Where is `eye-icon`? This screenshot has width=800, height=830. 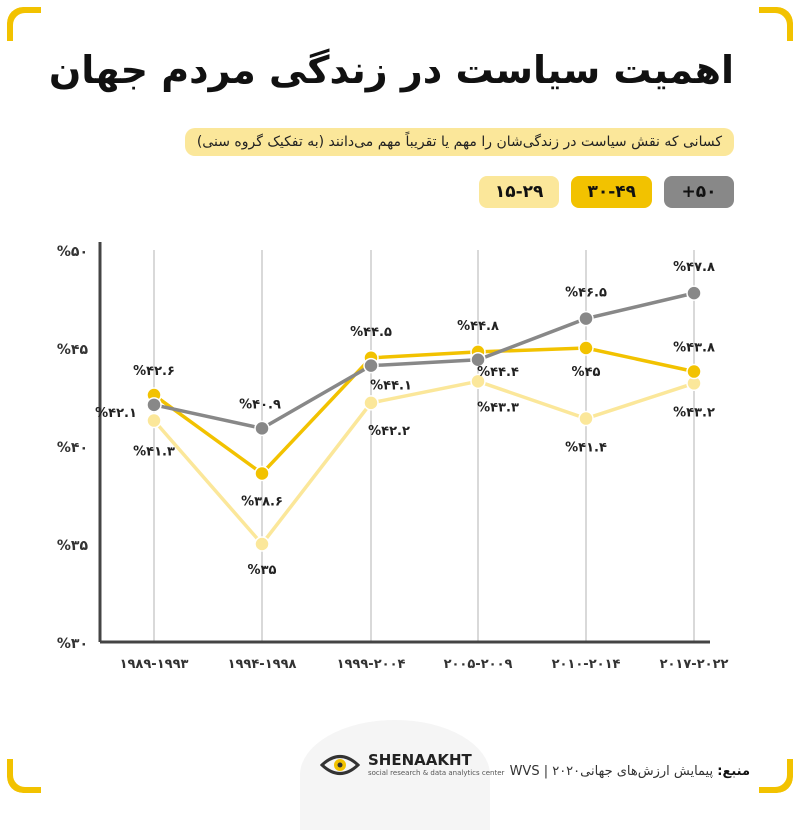
eye-icon is located at coordinates (340, 765).